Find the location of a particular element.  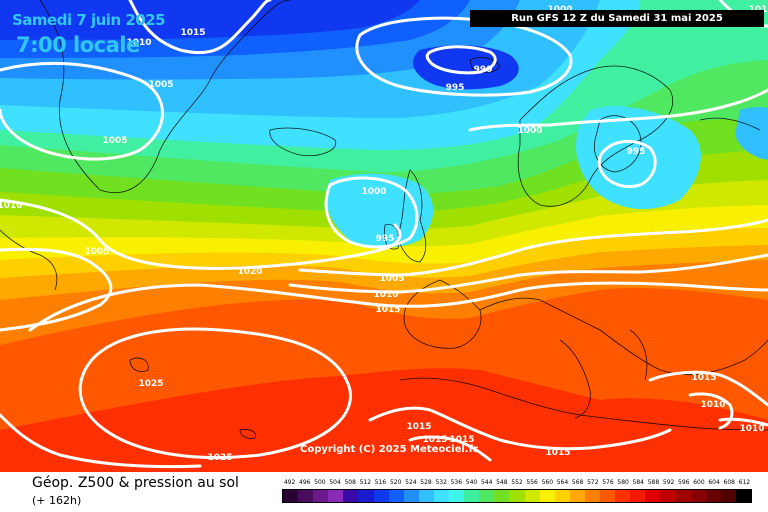

isobar-label: 1020 is located at coordinates (249, 272).